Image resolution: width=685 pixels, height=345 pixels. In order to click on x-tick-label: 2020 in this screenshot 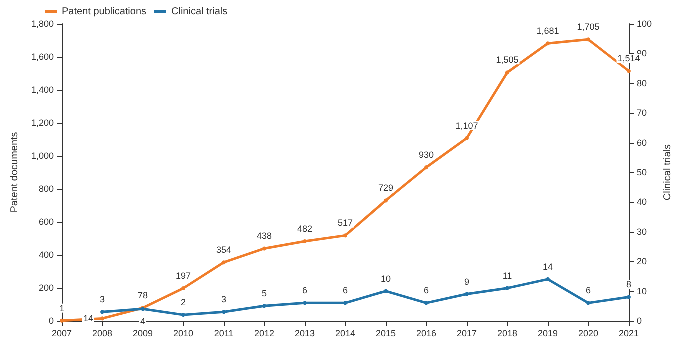, I will do `click(588, 333)`.